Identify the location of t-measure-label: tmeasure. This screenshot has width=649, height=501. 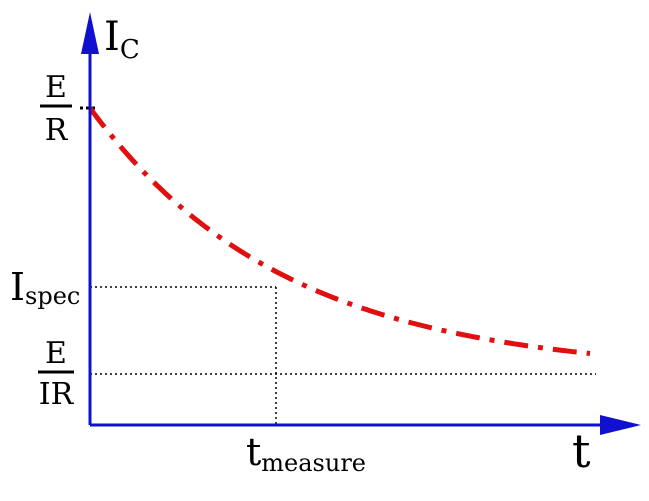
(306, 453).